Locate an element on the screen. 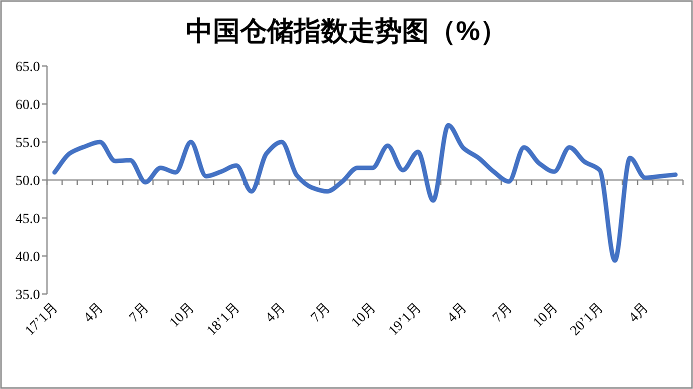 Image resolution: width=693 pixels, height=389 pixels. x-tick-label: 17’1月 is located at coordinates (42, 319).